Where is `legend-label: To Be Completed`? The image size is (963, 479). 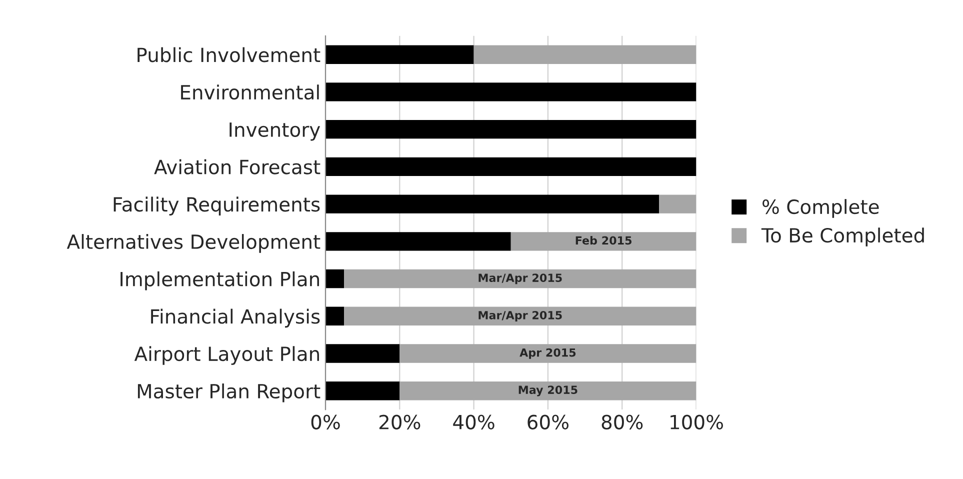
legend-label: To Be Completed is located at coordinates (842, 237).